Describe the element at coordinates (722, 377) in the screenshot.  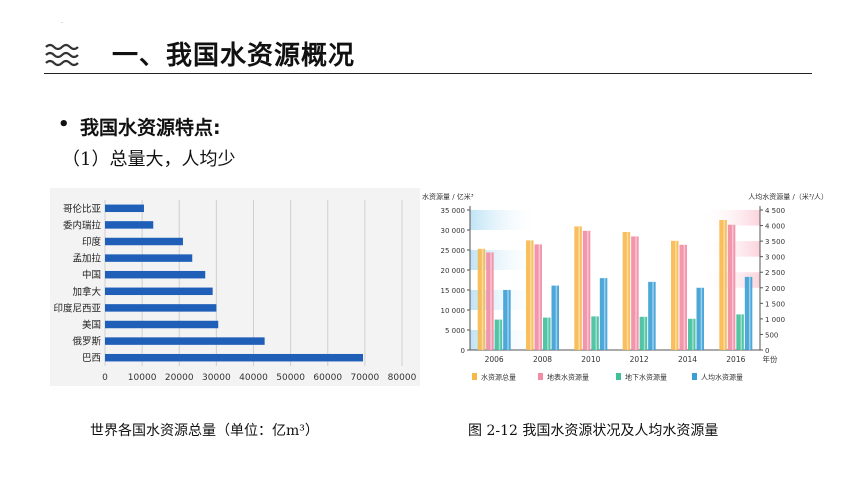
I see `legend-label: 人均水资源量` at that location.